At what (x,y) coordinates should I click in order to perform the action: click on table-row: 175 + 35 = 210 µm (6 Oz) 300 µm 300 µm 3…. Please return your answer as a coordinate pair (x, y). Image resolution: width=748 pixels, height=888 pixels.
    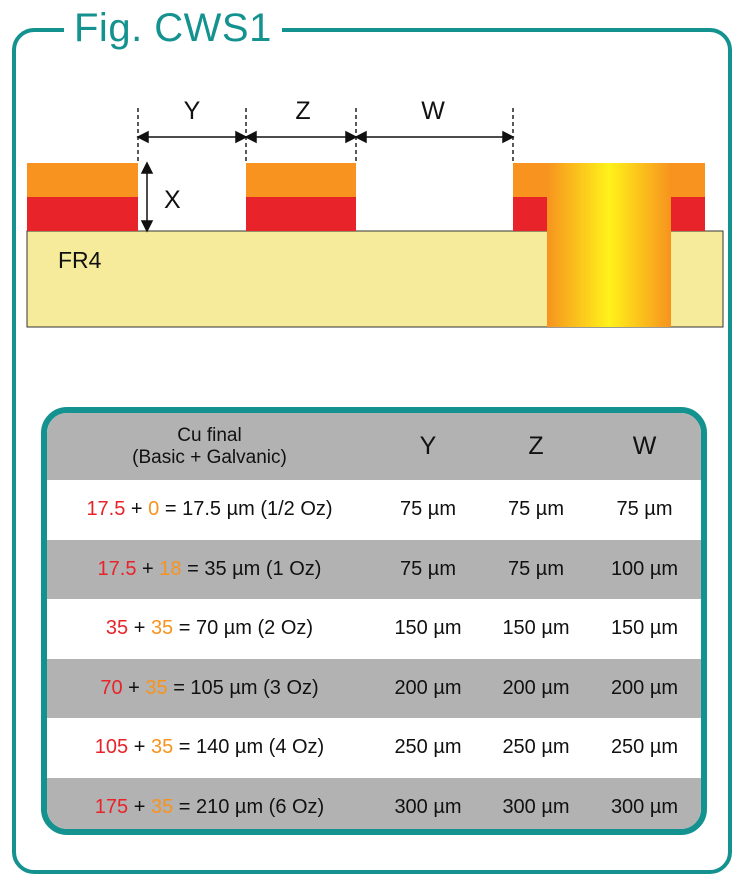
    Looking at the image, I should click on (374, 803).